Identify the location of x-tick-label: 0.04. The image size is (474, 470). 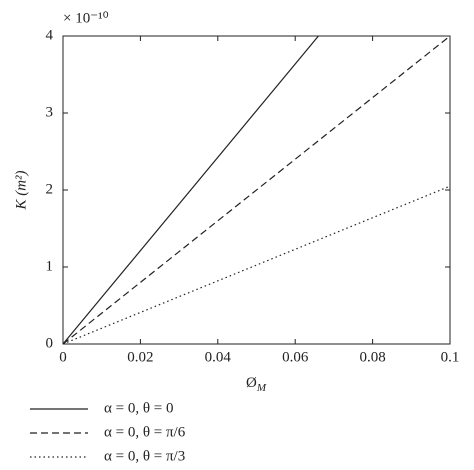
(218, 357).